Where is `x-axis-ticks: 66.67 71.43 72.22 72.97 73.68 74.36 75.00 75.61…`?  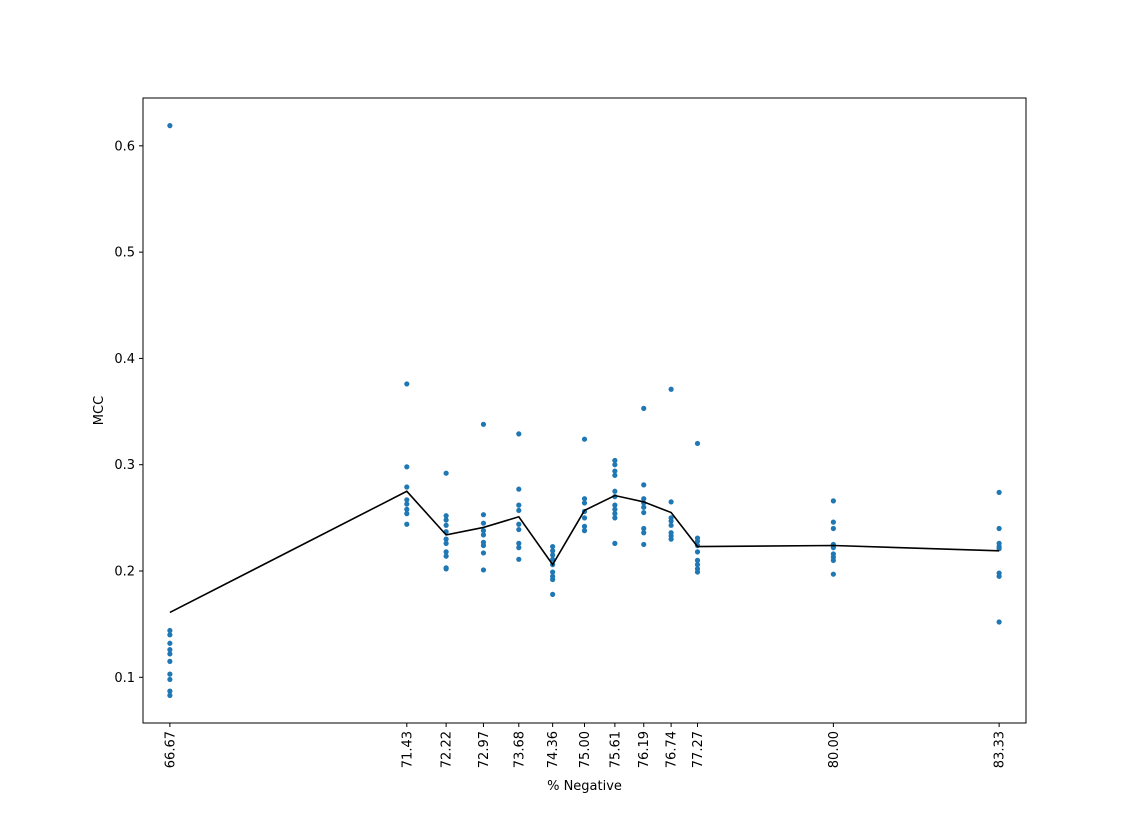 x-axis-ticks: 66.67 71.43 72.22 72.97 73.68 74.36 75.00 75.61… is located at coordinates (585, 745).